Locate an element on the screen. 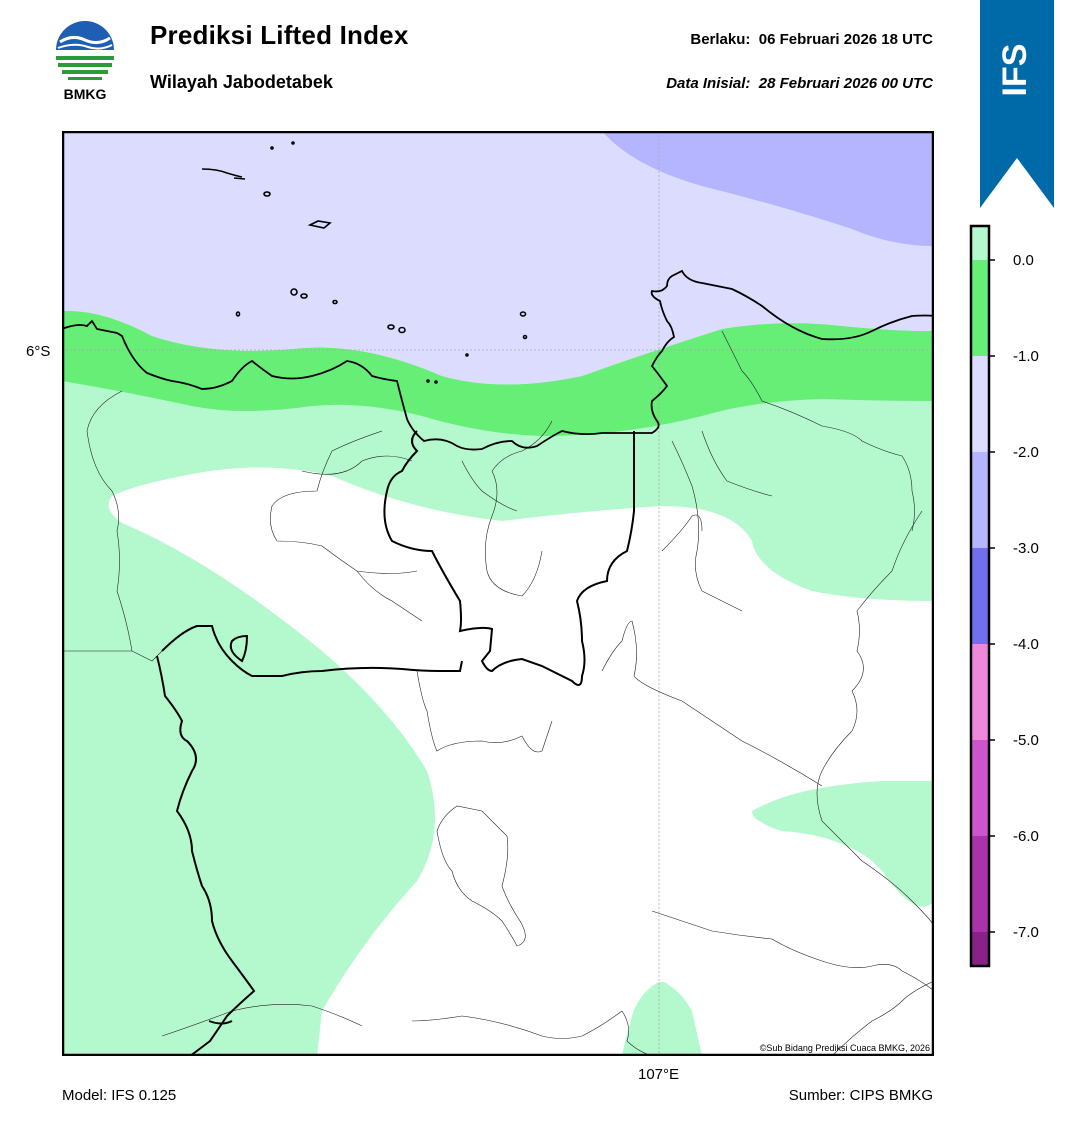 The width and height of the screenshot is (1068, 1128). field-green-patch-s is located at coordinates (653, 1018).